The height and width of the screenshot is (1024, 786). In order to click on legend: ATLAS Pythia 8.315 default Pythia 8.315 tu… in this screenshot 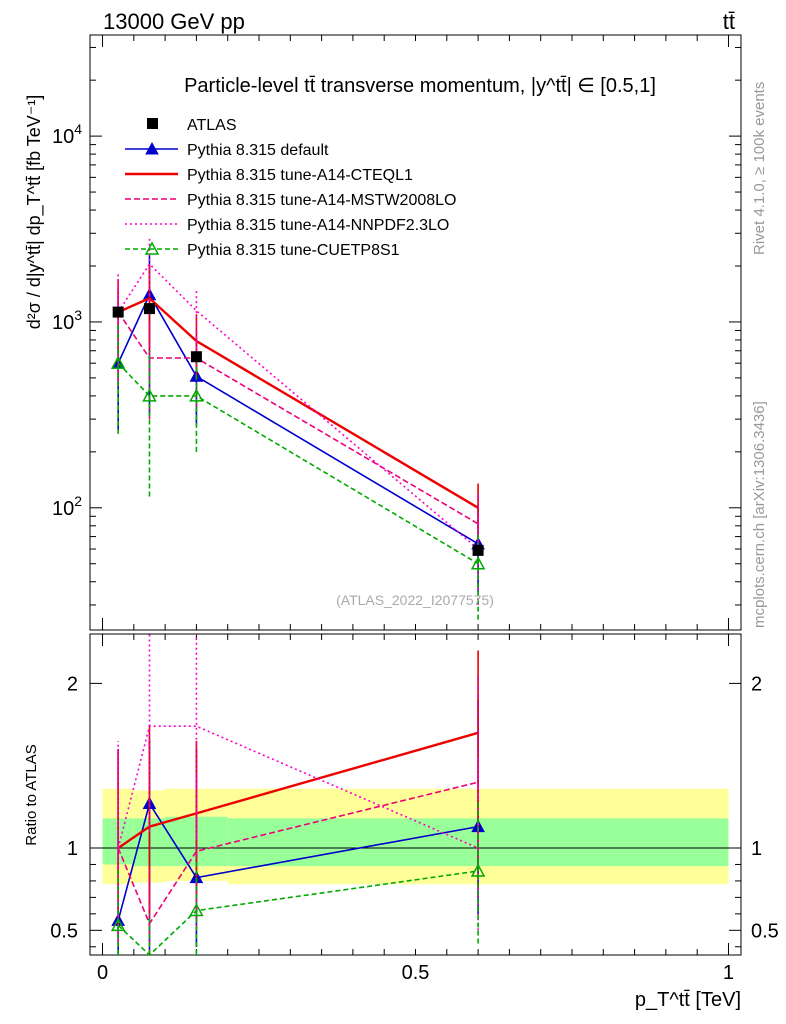, I will do `click(290, 188)`.